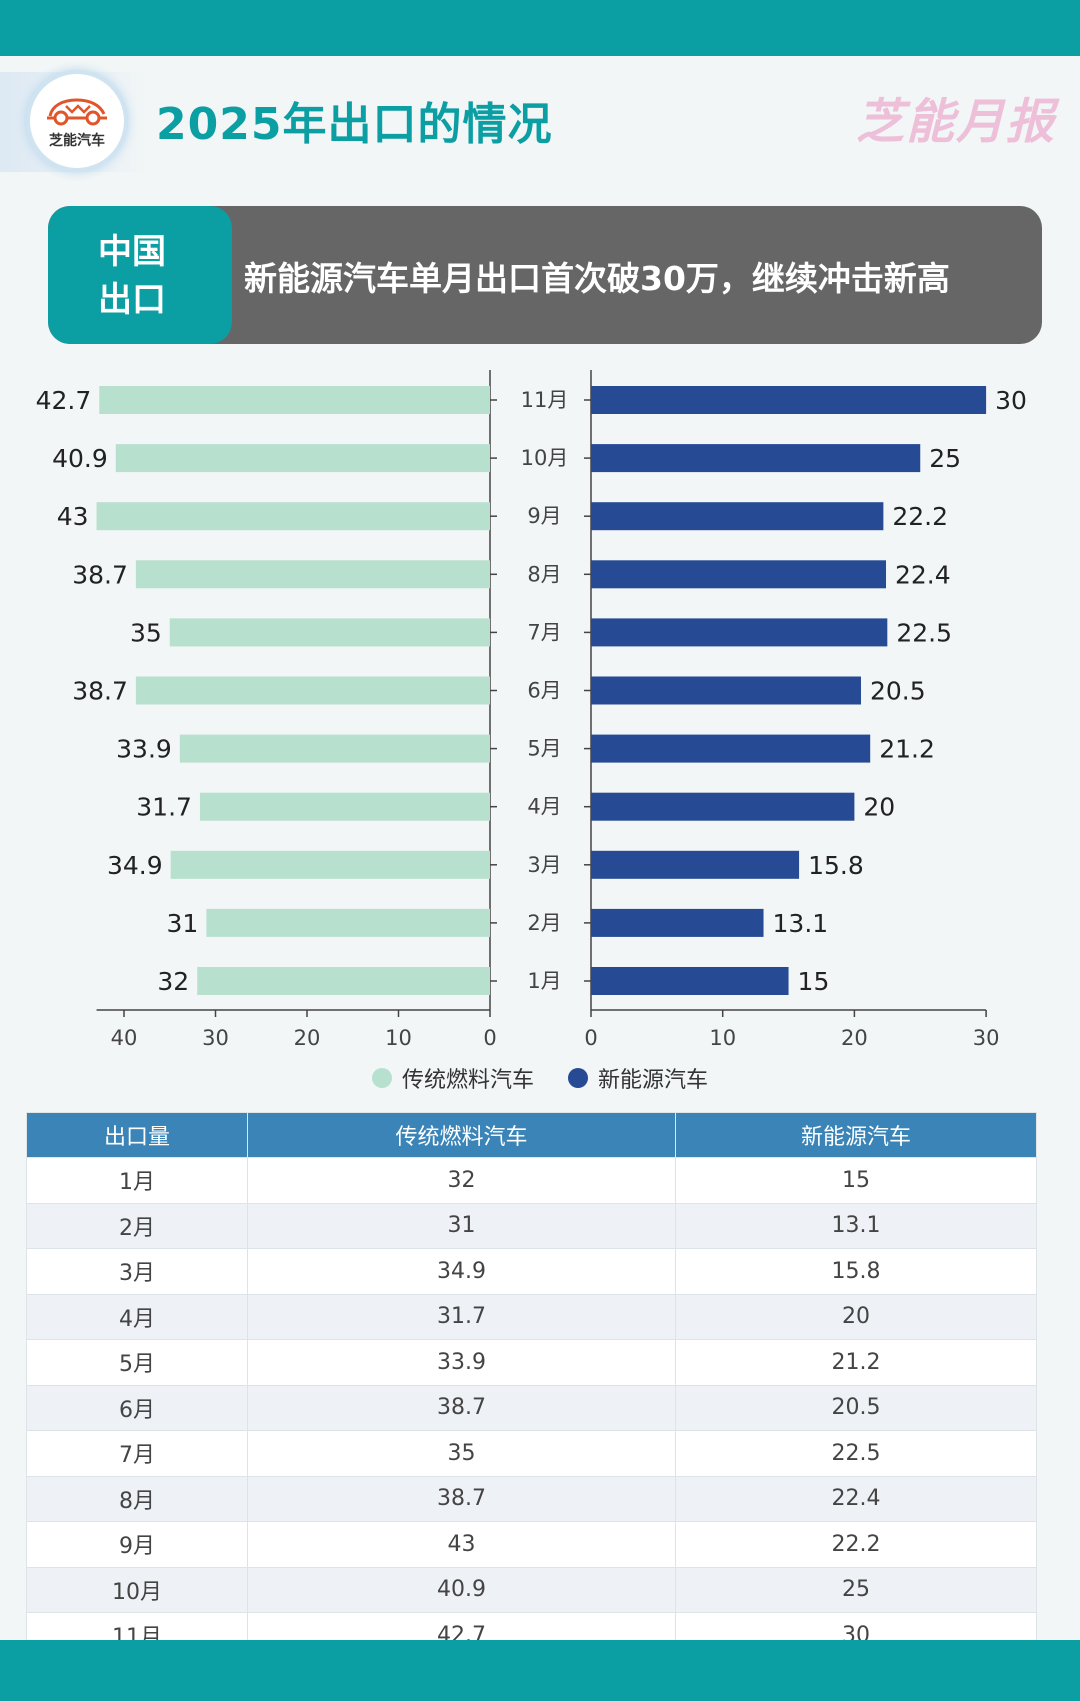 Image resolution: width=1080 pixels, height=1701 pixels. I want to click on data-label-nev: 15.8, so click(836, 865).